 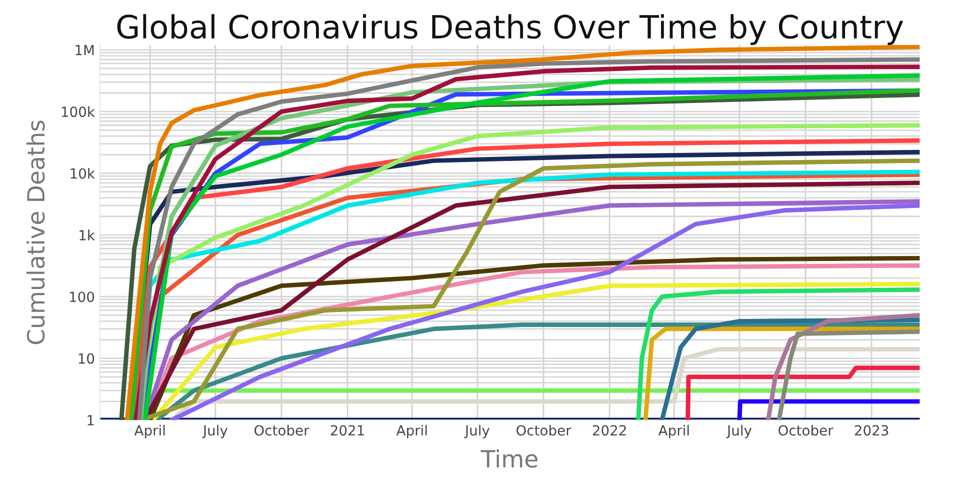 What do you see at coordinates (609, 430) in the screenshot?
I see `x-tick-label: 2022` at bounding box center [609, 430].